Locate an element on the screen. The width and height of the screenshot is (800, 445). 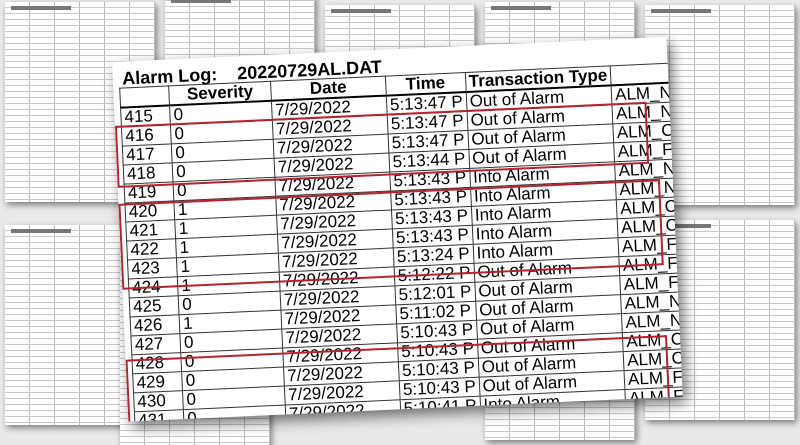
header-cell is located at coordinates (144, 96).